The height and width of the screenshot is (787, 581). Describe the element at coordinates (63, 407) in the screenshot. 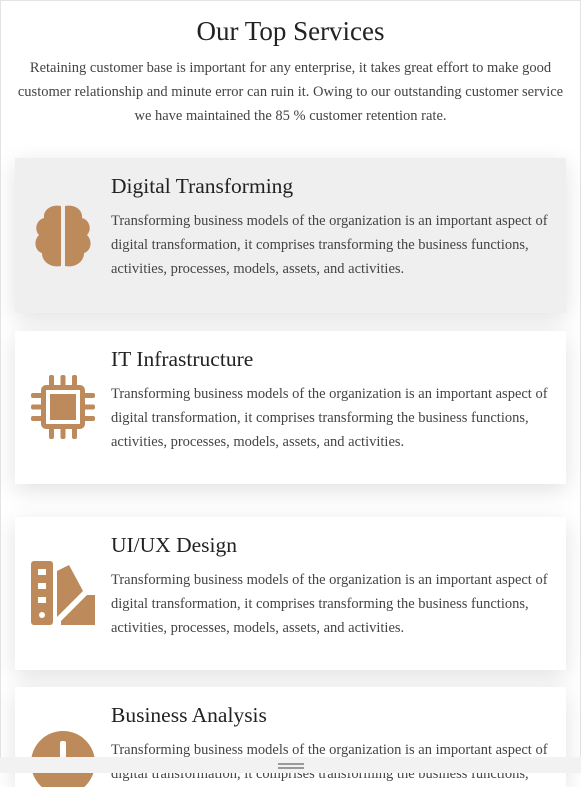

I see `chip-icon` at that location.